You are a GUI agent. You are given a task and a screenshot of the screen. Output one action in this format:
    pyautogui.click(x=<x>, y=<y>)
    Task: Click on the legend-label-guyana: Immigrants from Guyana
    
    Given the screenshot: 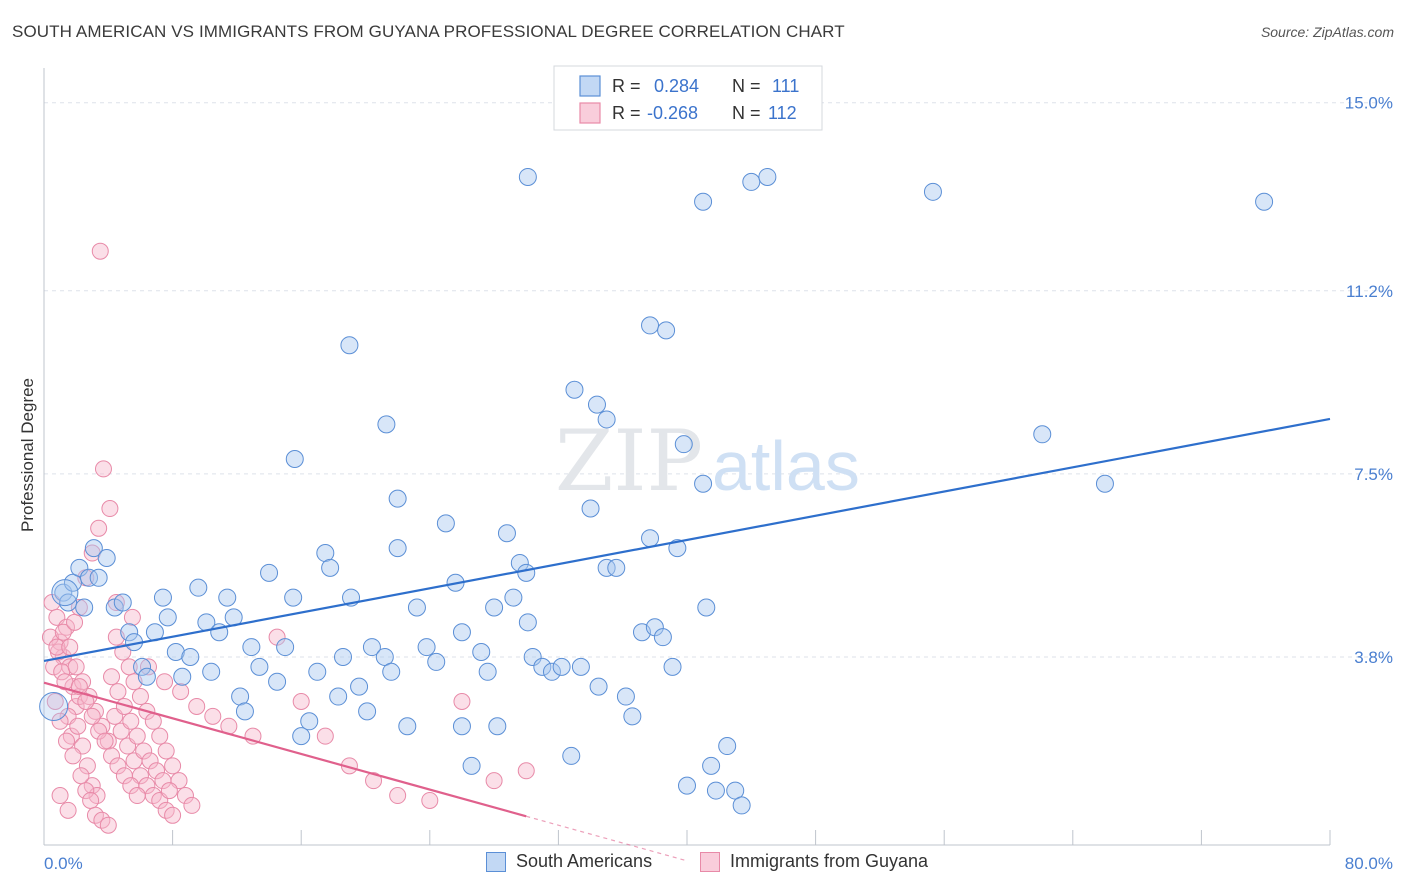 What is the action you would take?
    pyautogui.click(x=829, y=861)
    